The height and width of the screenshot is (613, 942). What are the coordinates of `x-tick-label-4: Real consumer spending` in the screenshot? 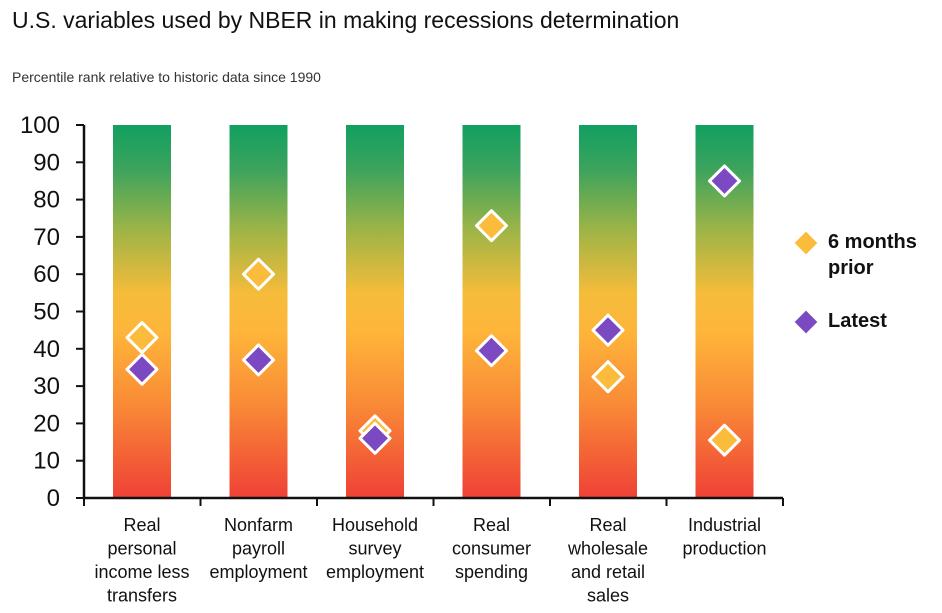 It's located at (491, 548).